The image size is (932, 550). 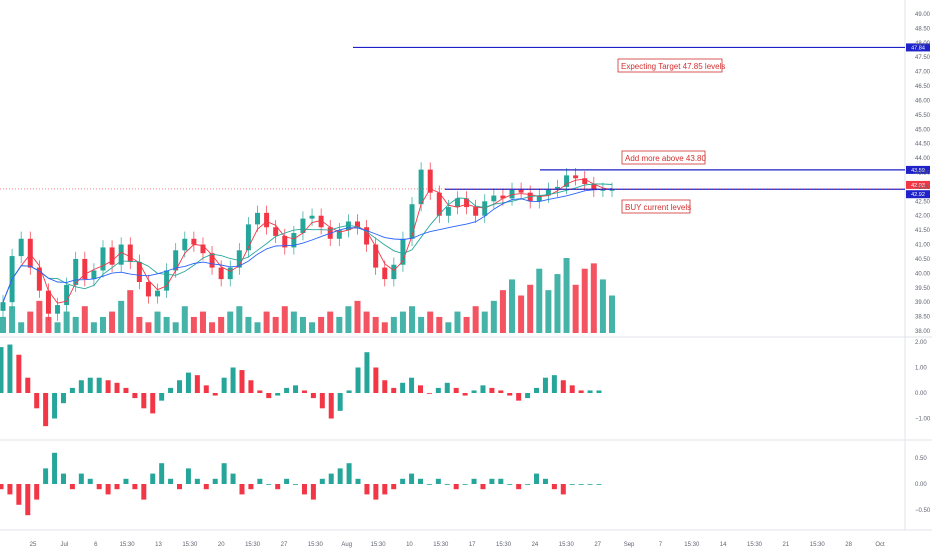 What do you see at coordinates (663, 157) in the screenshot?
I see `annotation-add-more: Add more above 43.80` at bounding box center [663, 157].